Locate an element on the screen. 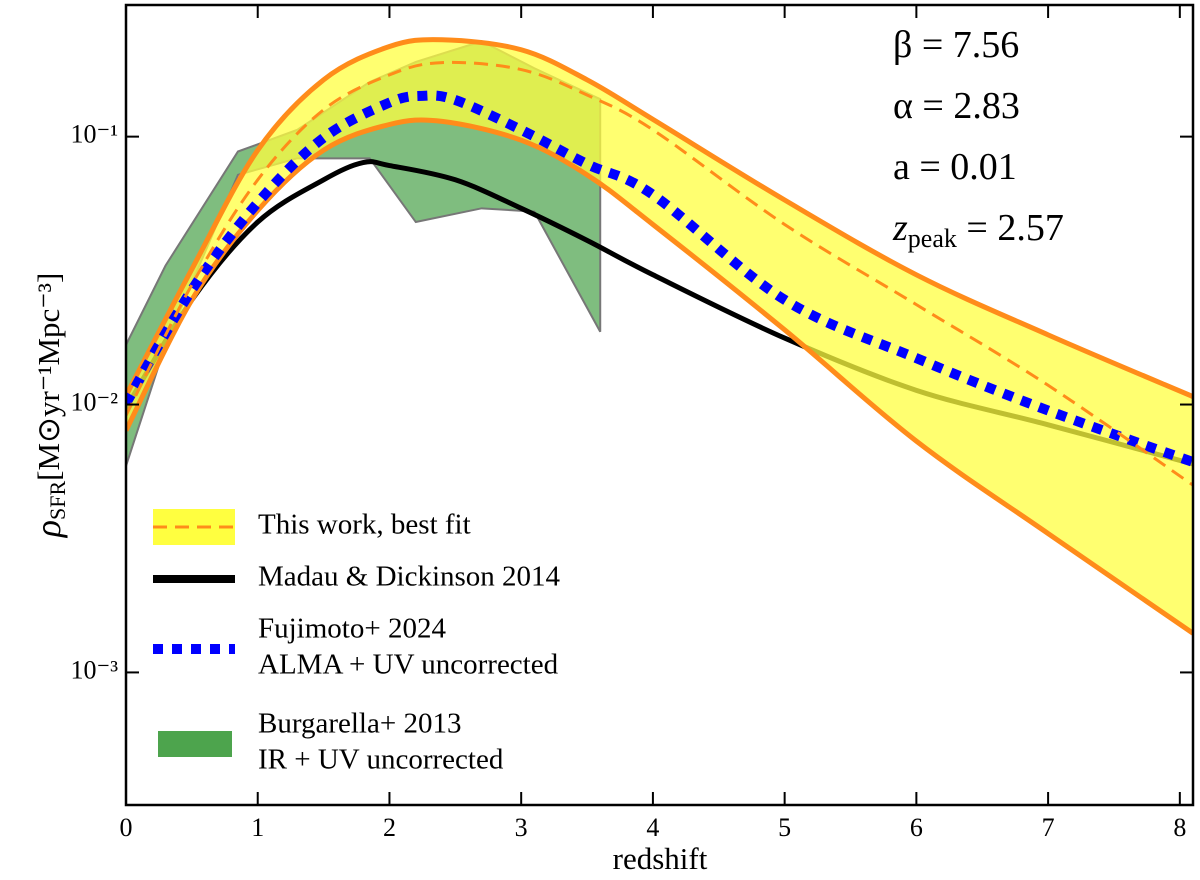 This screenshot has width=1200, height=880. y-tick-label: 10⁻¹ is located at coordinates (94, 134).